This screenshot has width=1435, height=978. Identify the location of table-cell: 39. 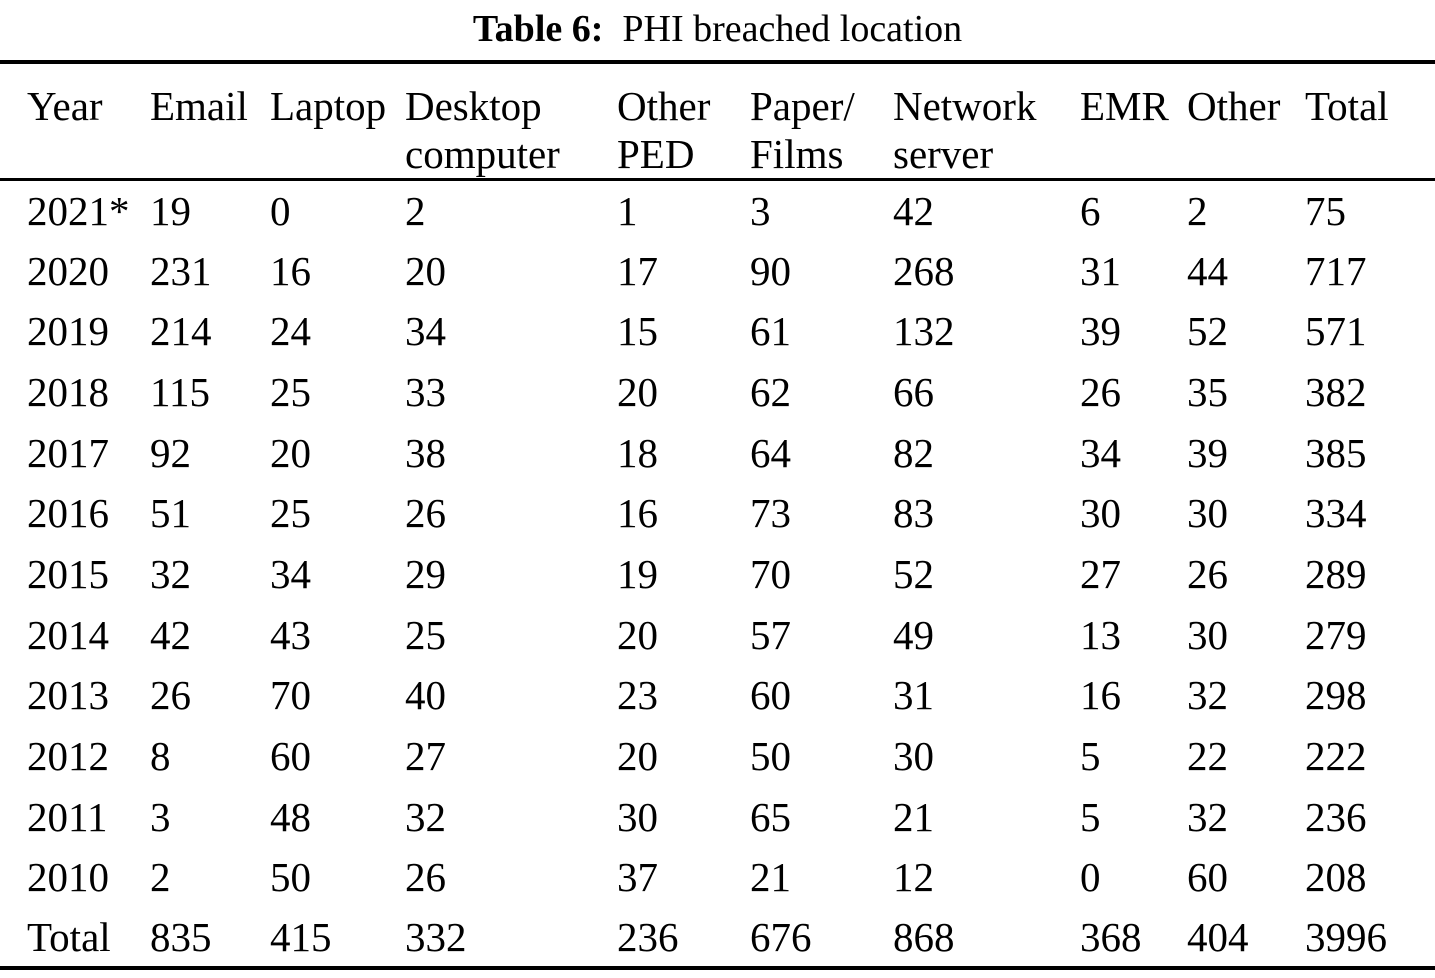
(1100, 331).